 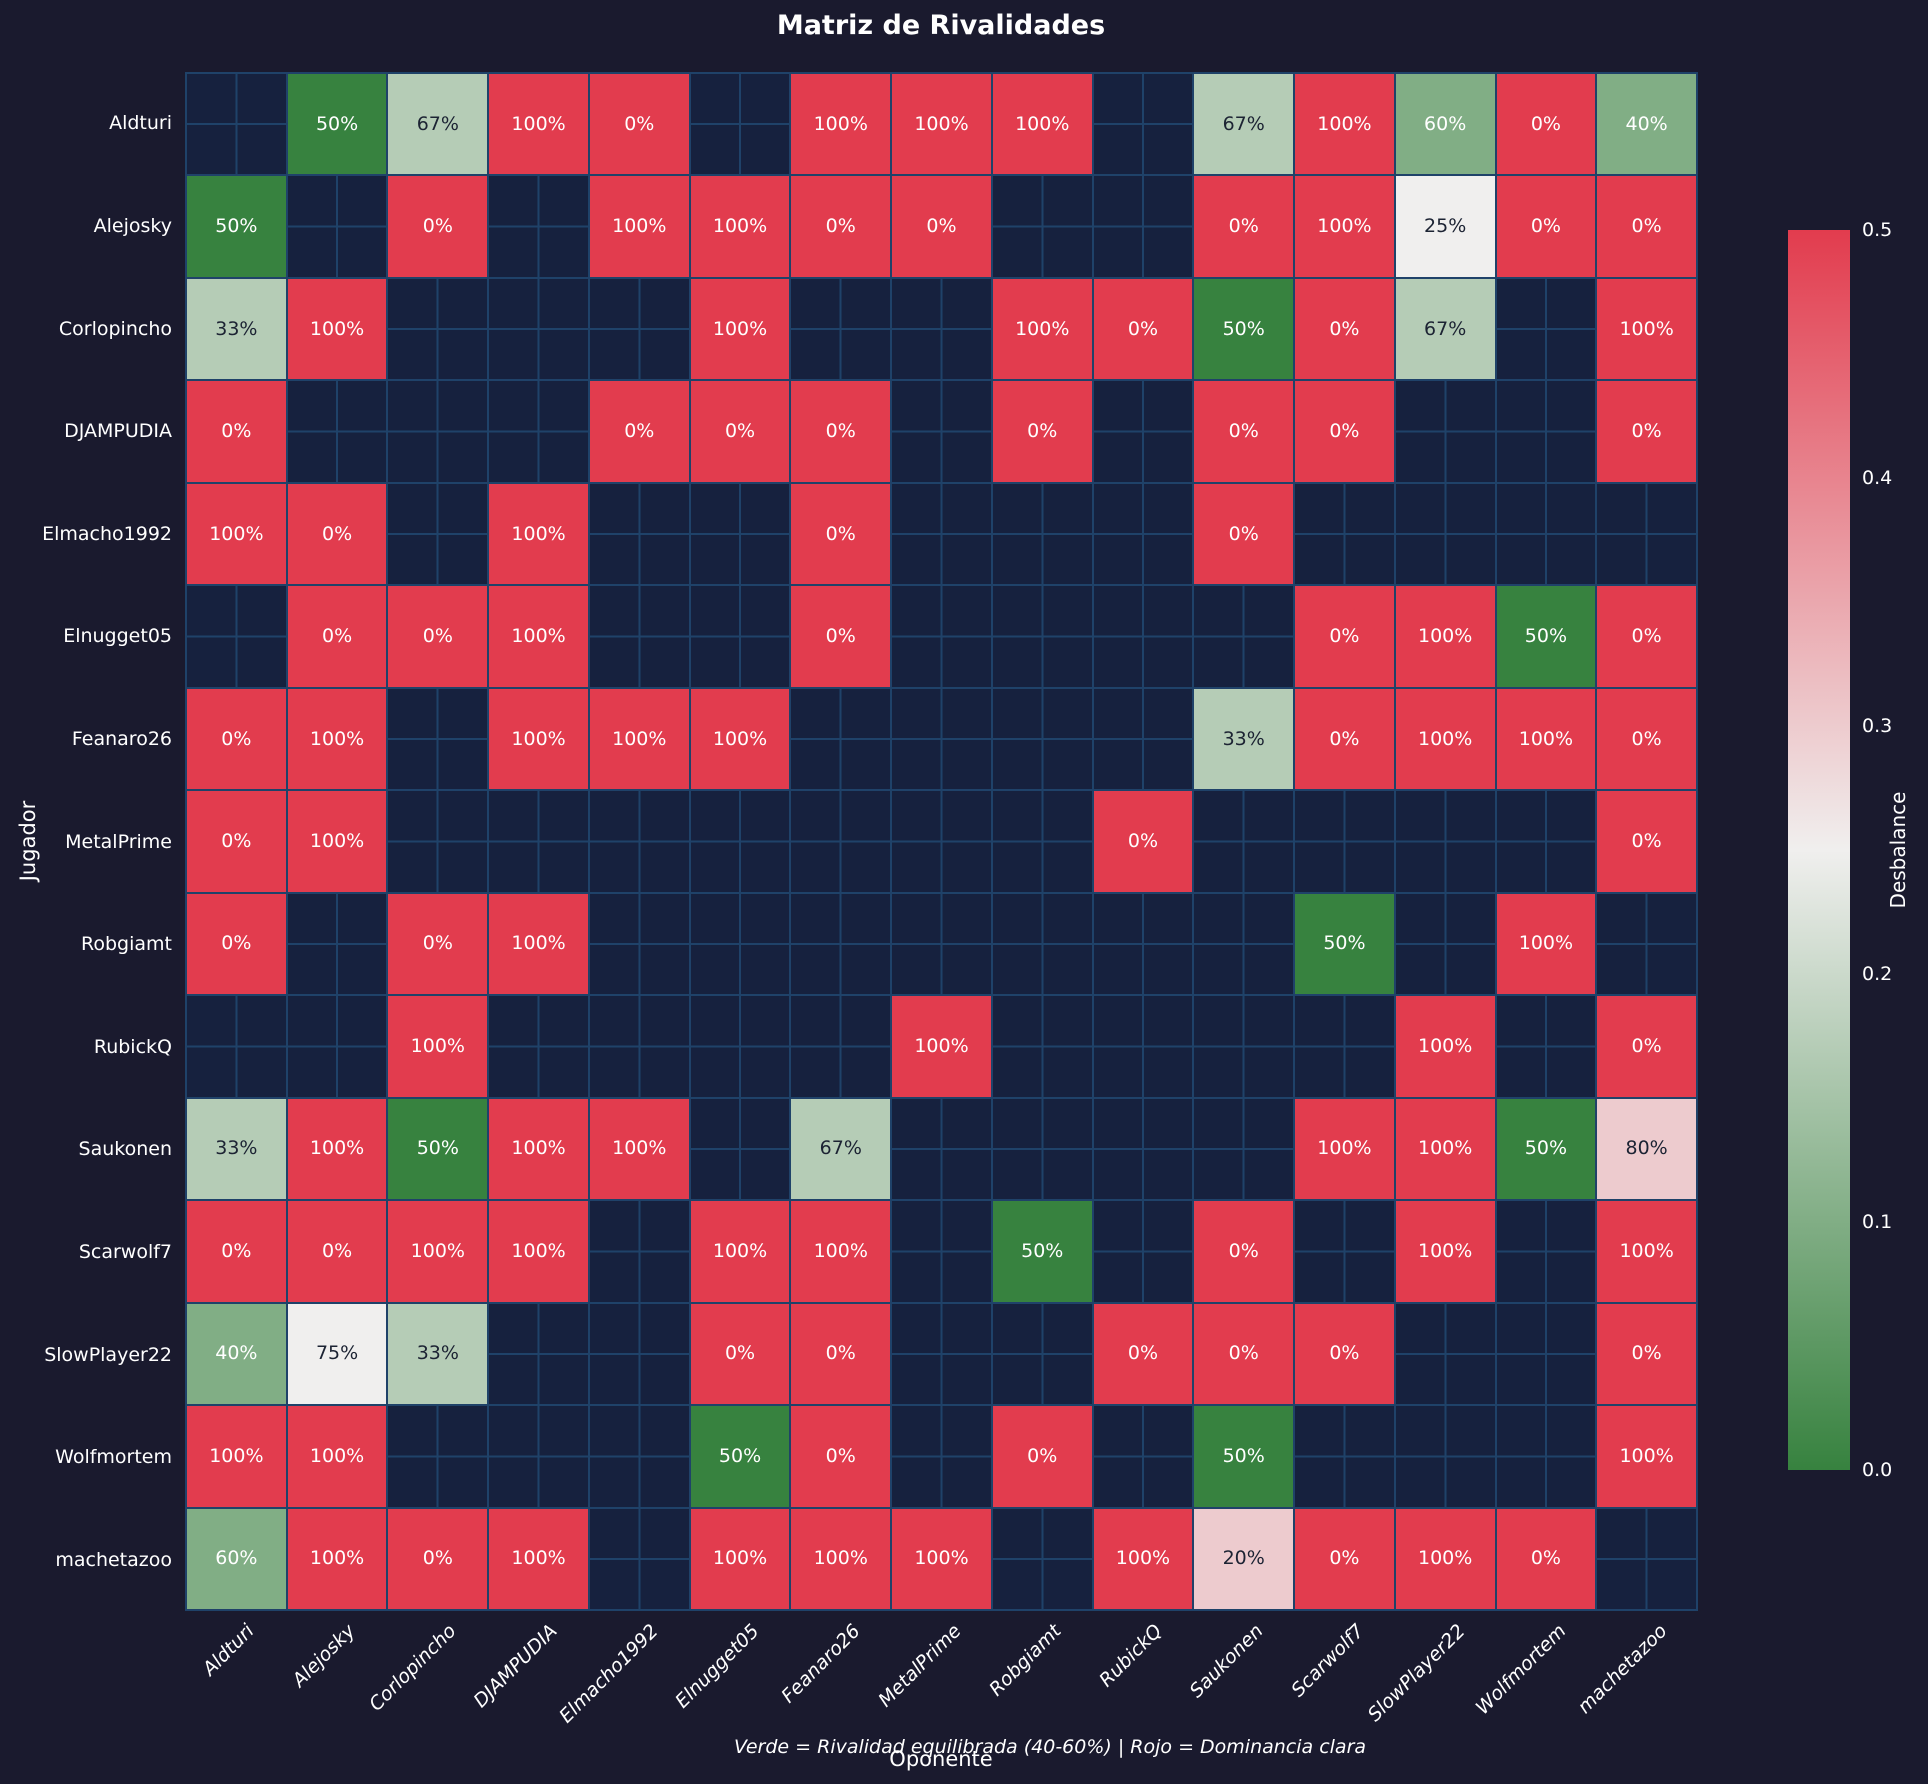 What do you see at coordinates (1226, 1661) in the screenshot?
I see `x-tick-label: Saukonen` at bounding box center [1226, 1661].